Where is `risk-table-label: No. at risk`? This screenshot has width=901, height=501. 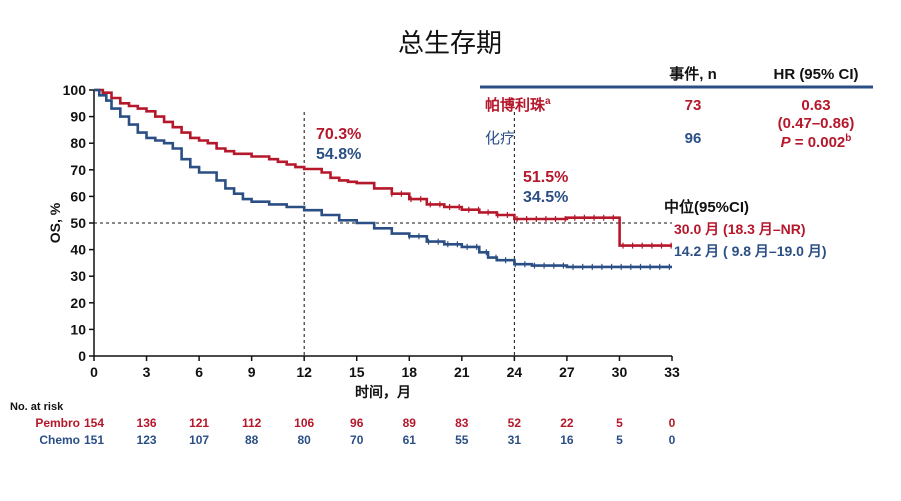 risk-table-label: No. at risk is located at coordinates (37, 407).